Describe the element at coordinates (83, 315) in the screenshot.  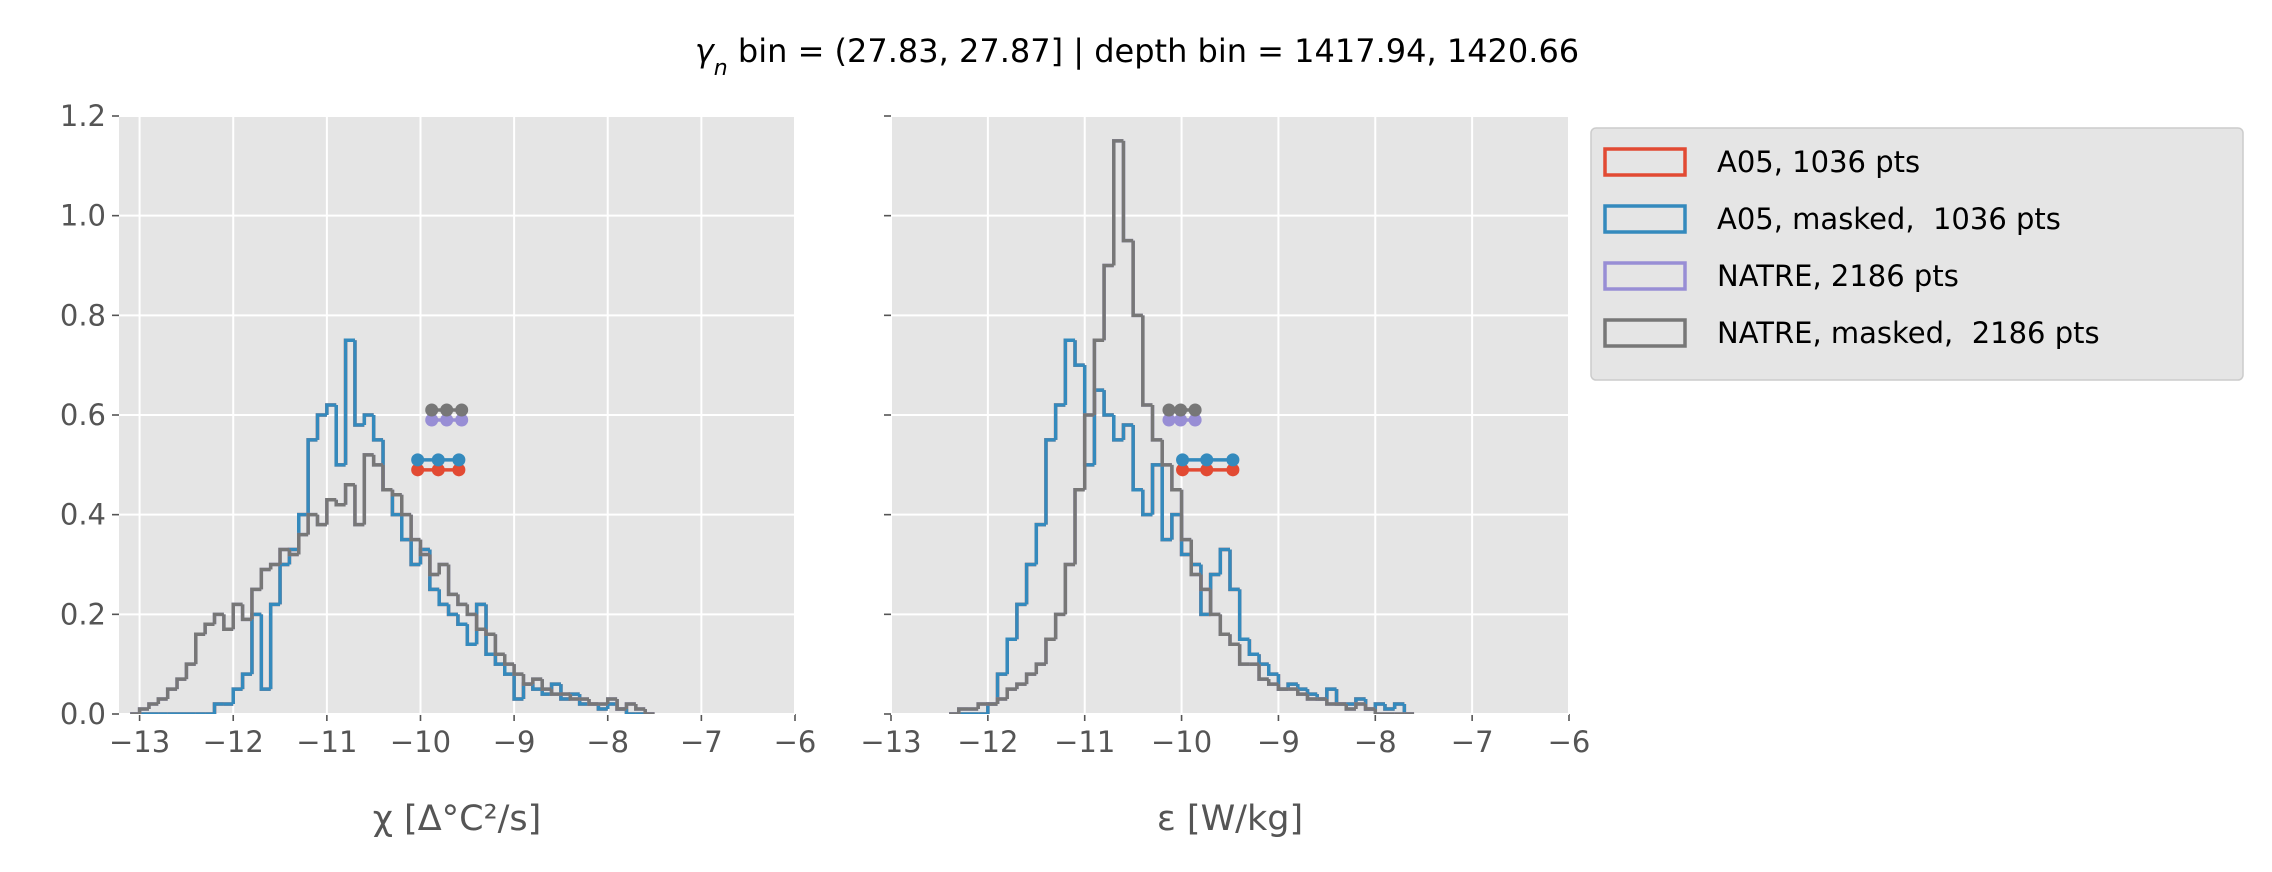
I see `y-tick-label: 0.8` at that location.